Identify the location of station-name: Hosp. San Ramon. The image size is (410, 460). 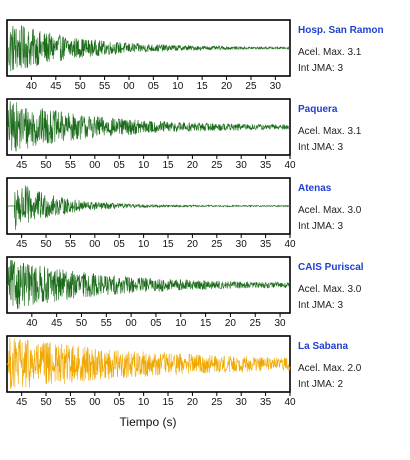
(341, 30).